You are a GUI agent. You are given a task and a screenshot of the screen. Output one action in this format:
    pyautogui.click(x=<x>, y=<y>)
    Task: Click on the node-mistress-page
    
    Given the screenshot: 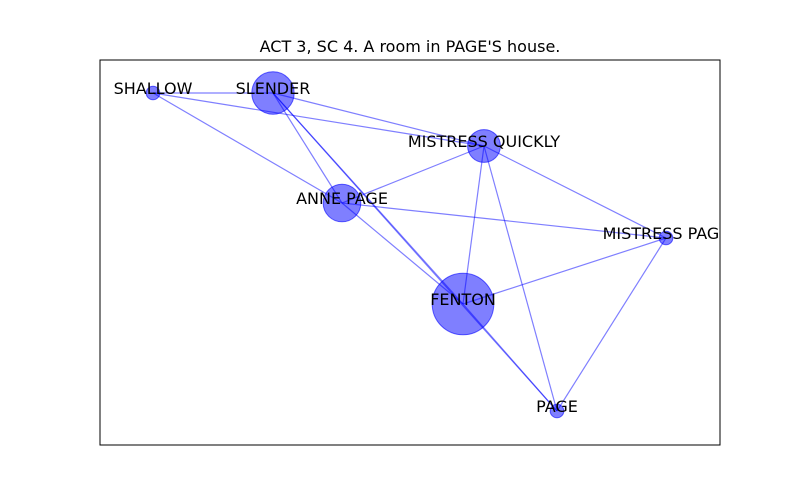 What is the action you would take?
    pyautogui.click(x=666, y=238)
    